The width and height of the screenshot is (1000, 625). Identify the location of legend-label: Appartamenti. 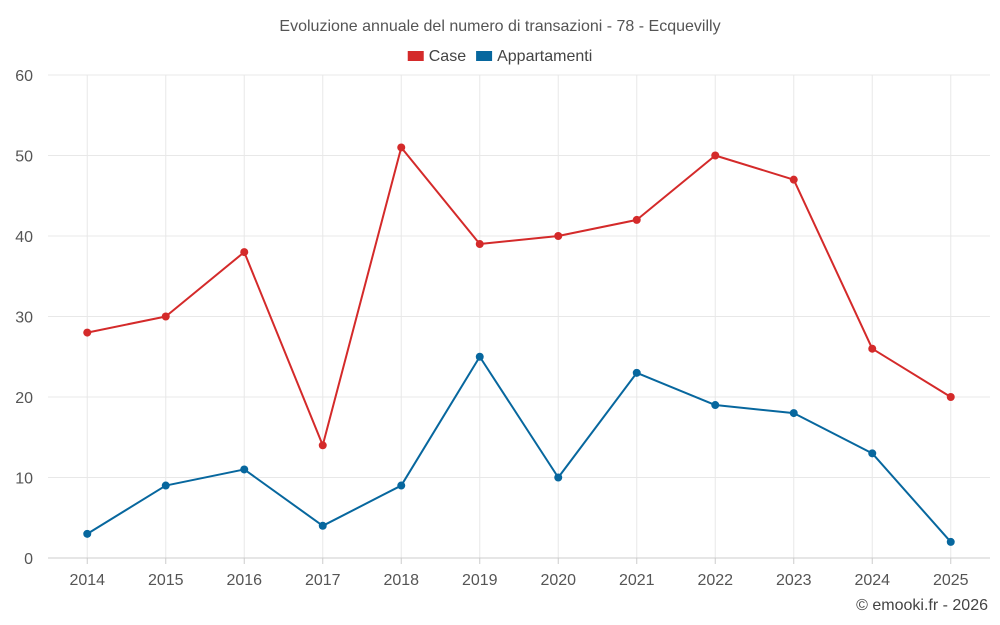
(544, 56).